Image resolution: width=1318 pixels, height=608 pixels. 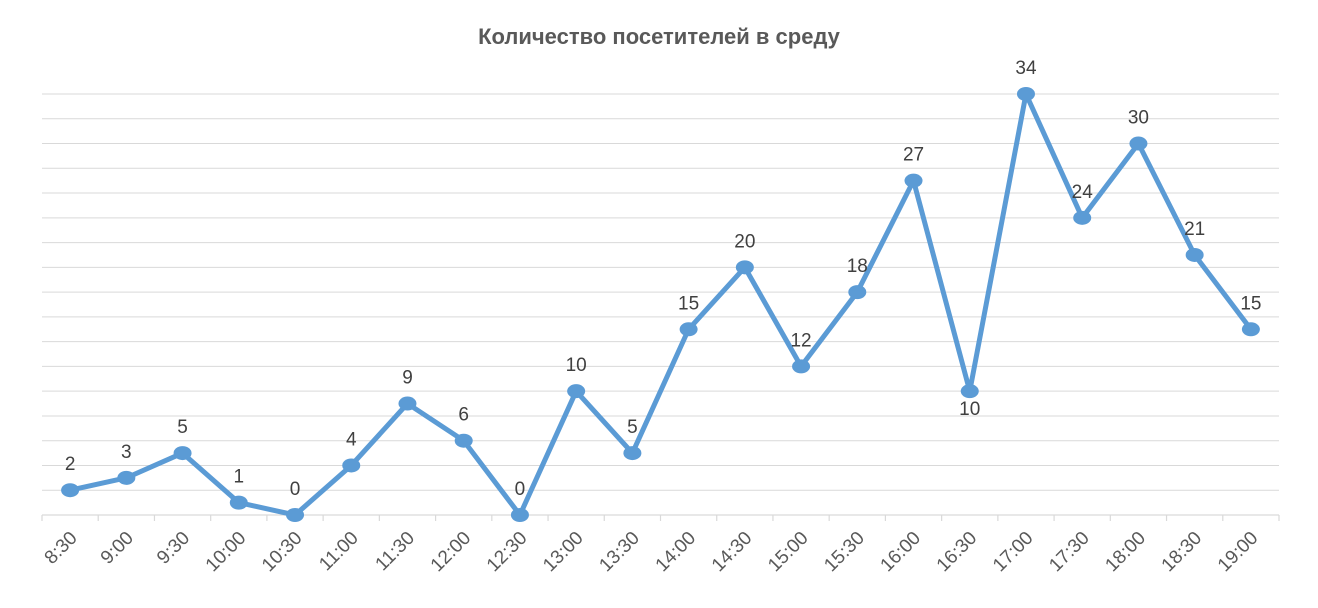 I want to click on data-label: 18, so click(x=857, y=266).